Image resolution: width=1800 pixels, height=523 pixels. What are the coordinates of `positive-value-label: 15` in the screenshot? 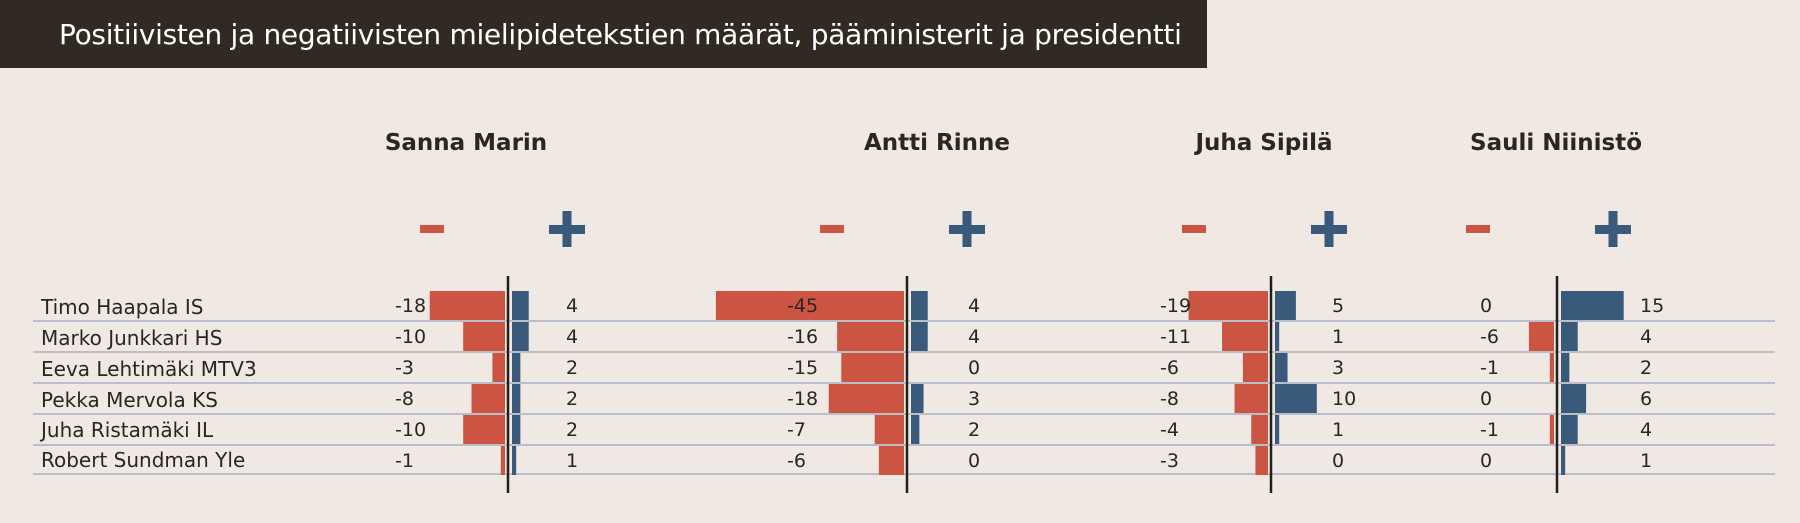 It's located at (1652, 306).